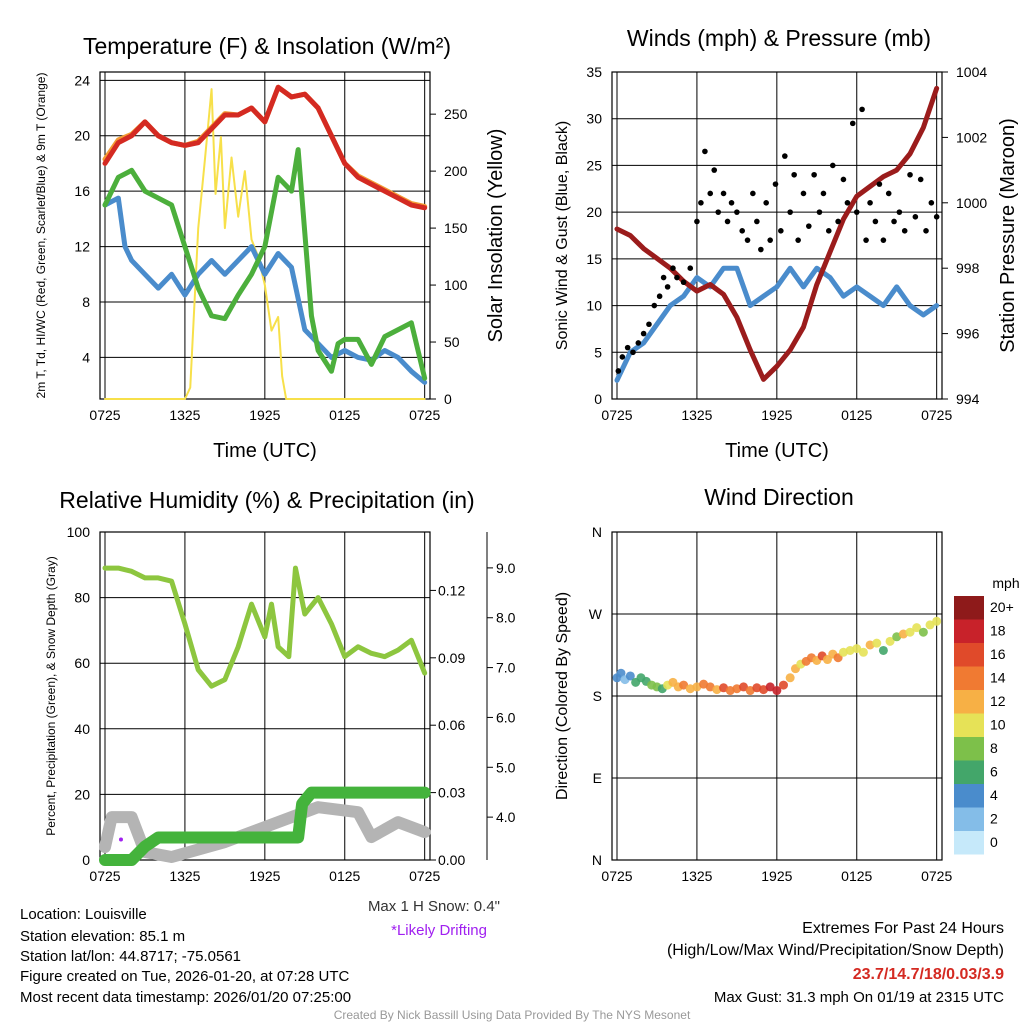 The image size is (1024, 1024). I want to click on colorbar-label: 0, so click(994, 842).